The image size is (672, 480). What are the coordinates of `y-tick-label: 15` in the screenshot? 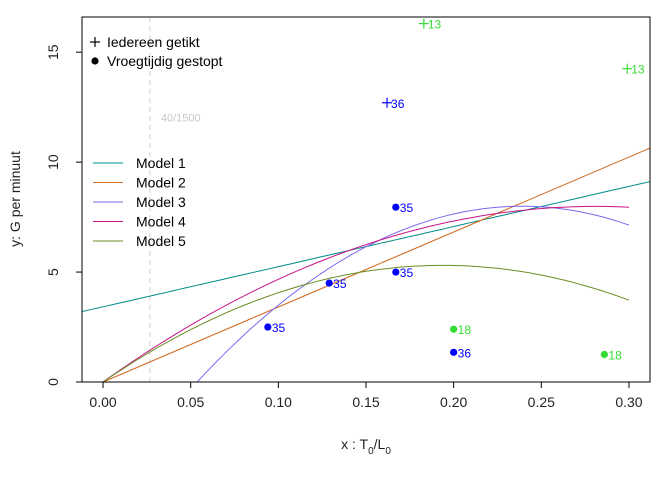 It's located at (53, 52).